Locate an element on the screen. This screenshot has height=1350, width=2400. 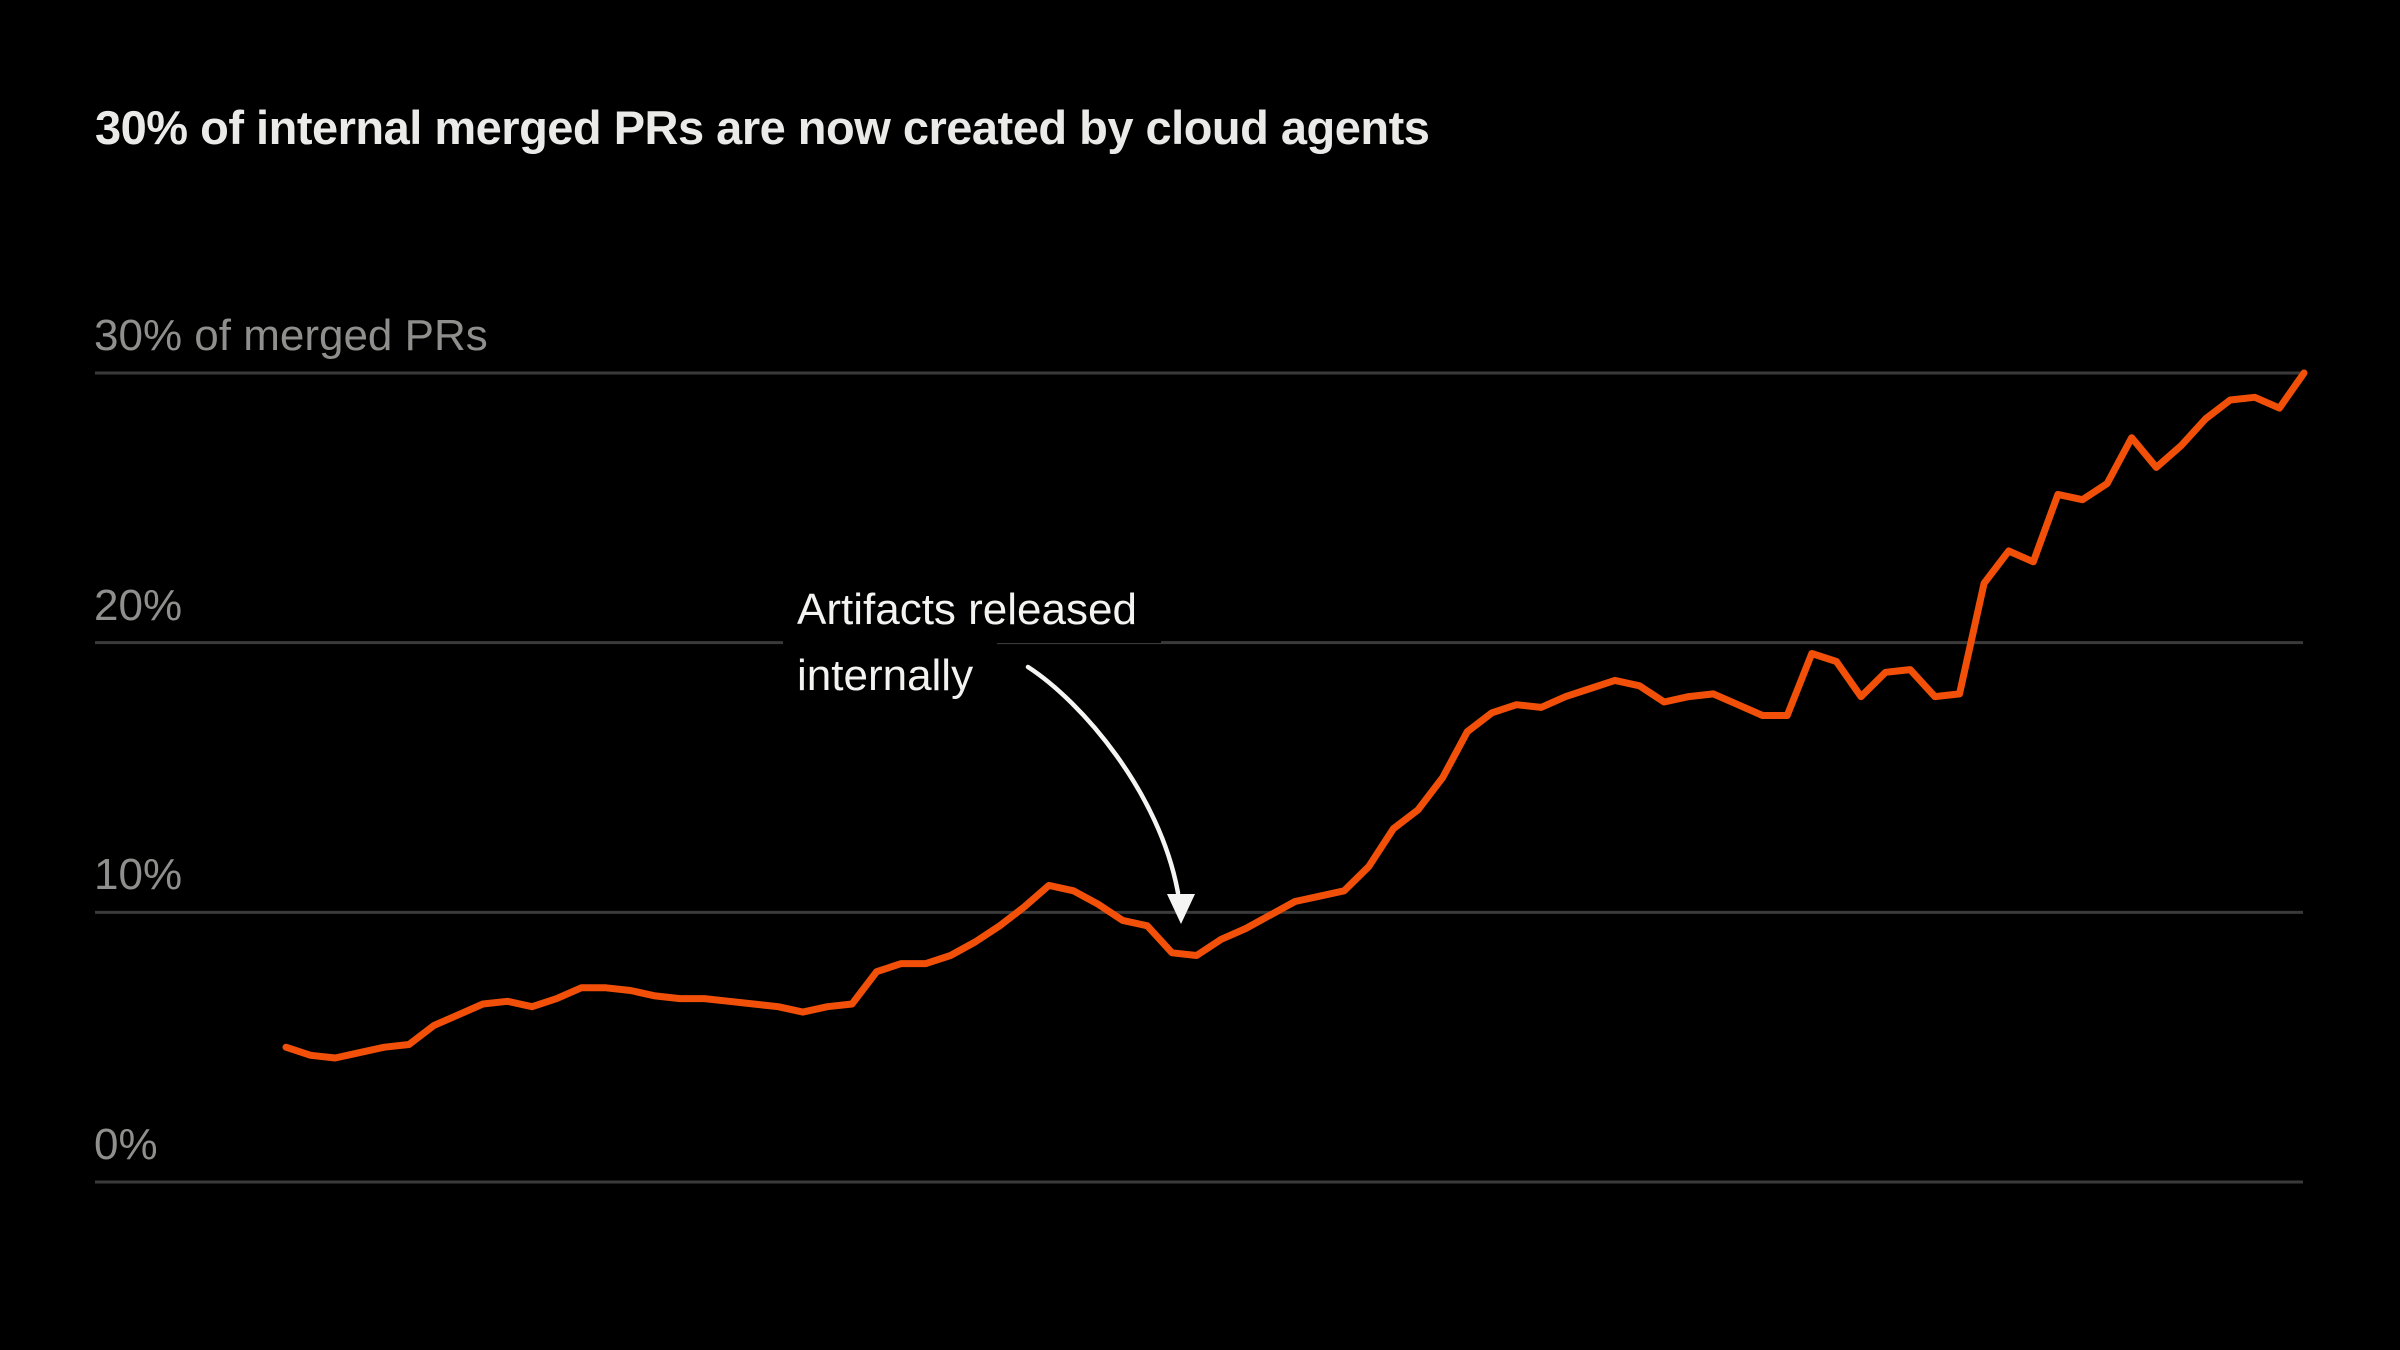
y-tick-label-30pct: 30% of merged PRs is located at coordinates (291, 335).